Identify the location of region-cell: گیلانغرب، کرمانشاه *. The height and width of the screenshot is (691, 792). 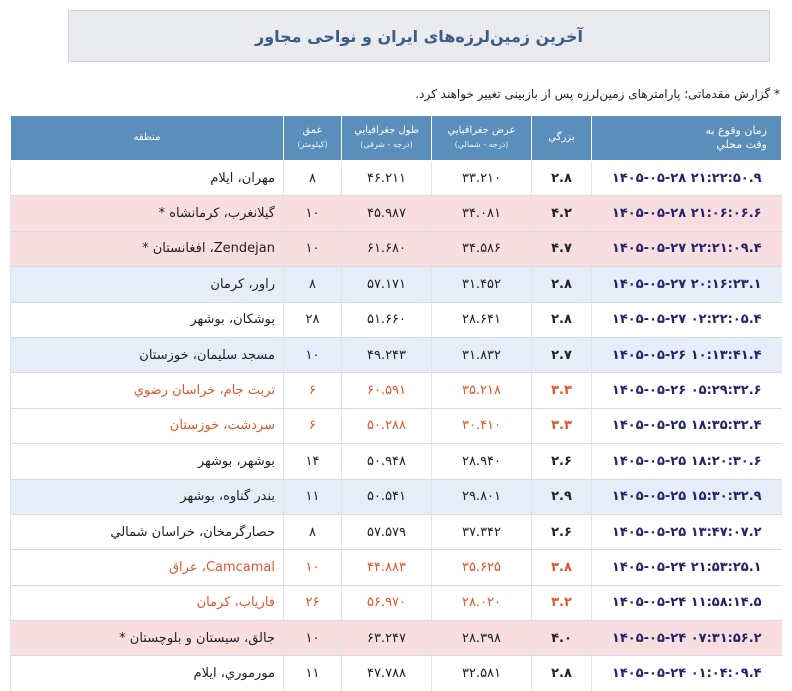
(147, 213).